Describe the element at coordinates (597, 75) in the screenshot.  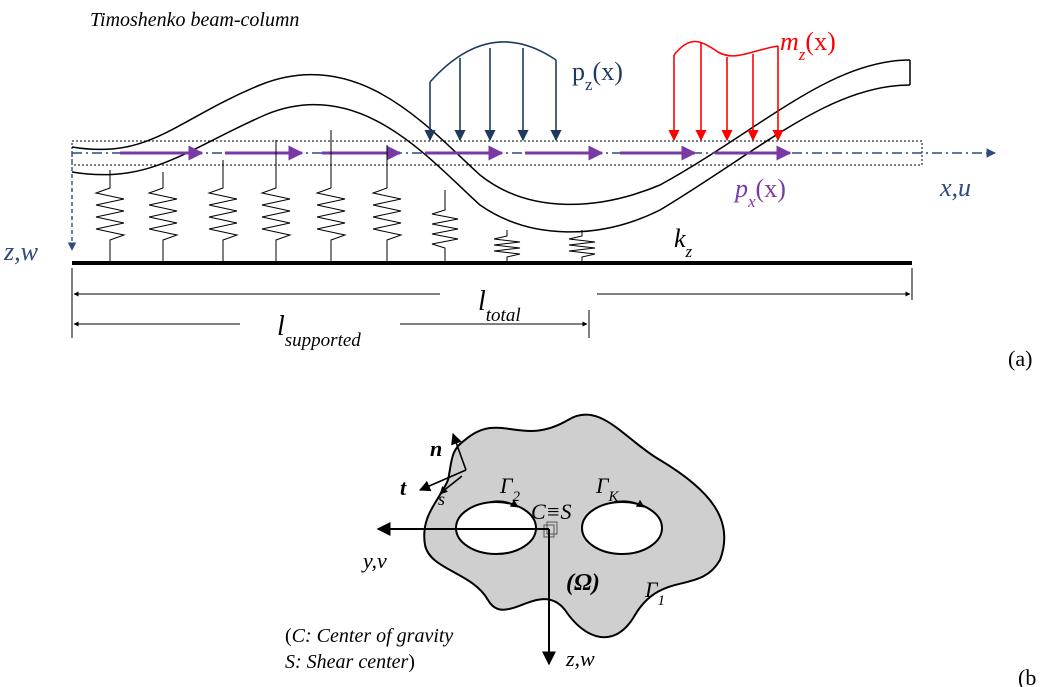
I see `pz-label: pz(x)` at that location.